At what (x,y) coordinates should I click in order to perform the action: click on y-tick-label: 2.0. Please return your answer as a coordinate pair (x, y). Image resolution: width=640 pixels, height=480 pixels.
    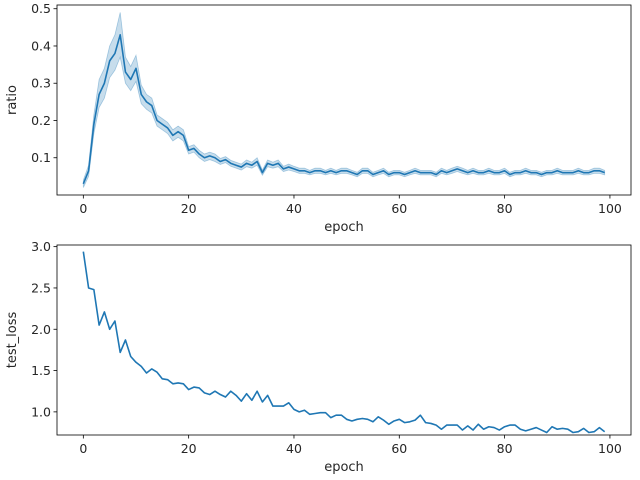
    Looking at the image, I should click on (41, 329).